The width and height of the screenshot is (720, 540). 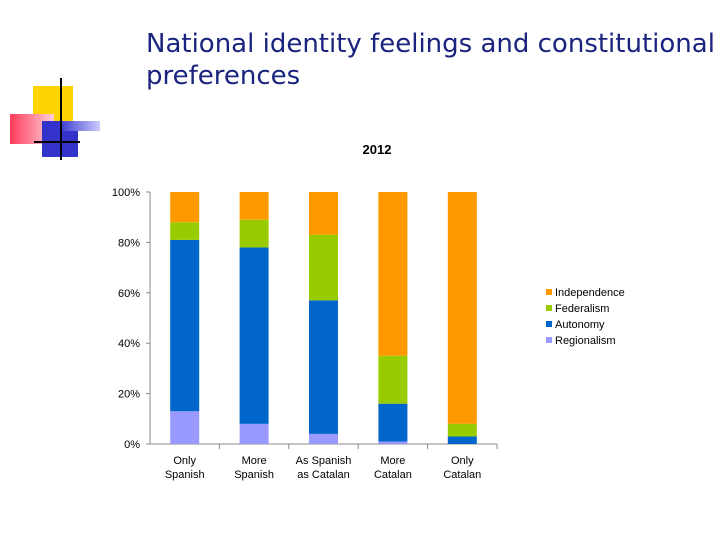 What do you see at coordinates (549, 340) in the screenshot?
I see `legend-swatch-regionalism` at bounding box center [549, 340].